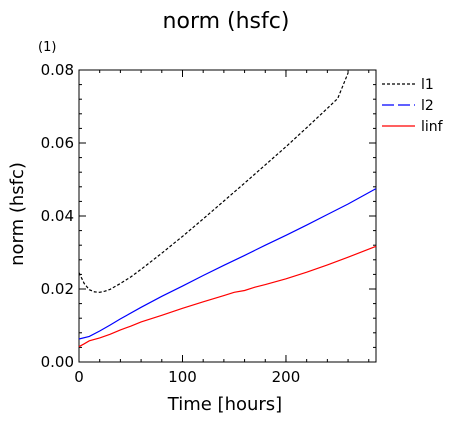 This screenshot has width=461, height=425. Describe the element at coordinates (182, 377) in the screenshot. I see `x-tick-label: 100` at that location.